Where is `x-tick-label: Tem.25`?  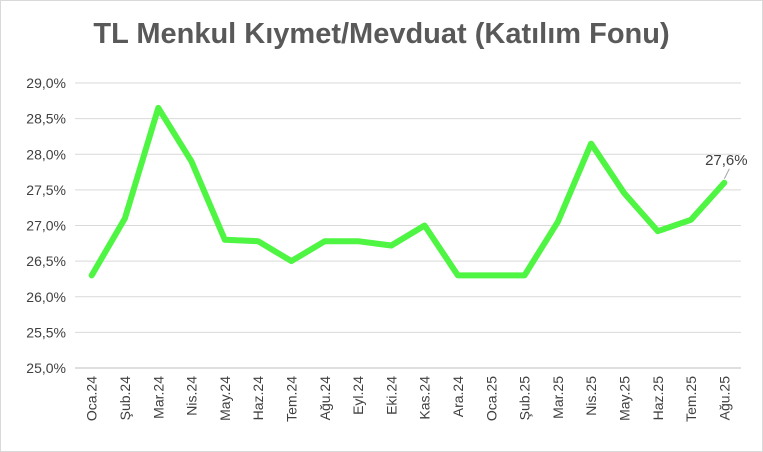 x-tick-label: Tem.25 is located at coordinates (691, 399).